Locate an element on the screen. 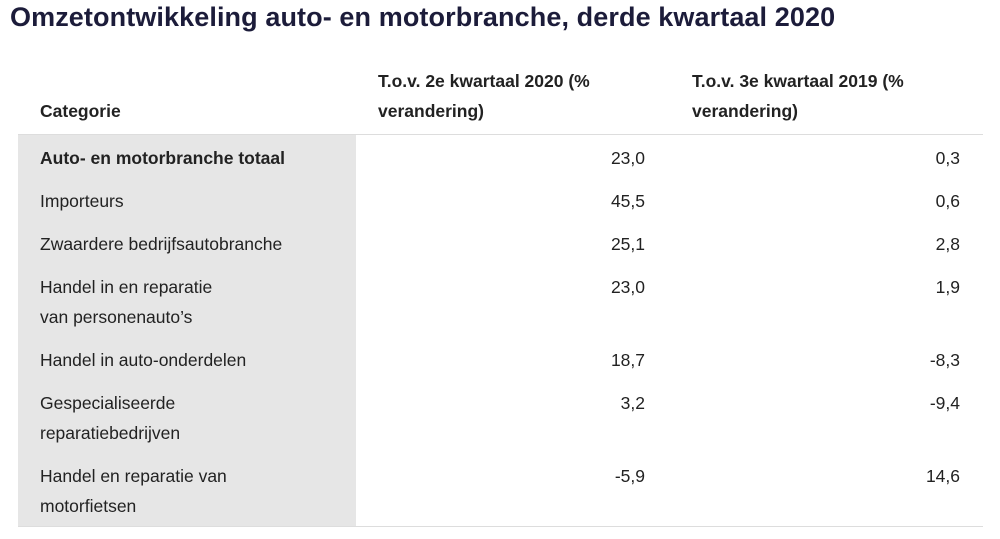  cell-line: Importeurs is located at coordinates (82, 201).